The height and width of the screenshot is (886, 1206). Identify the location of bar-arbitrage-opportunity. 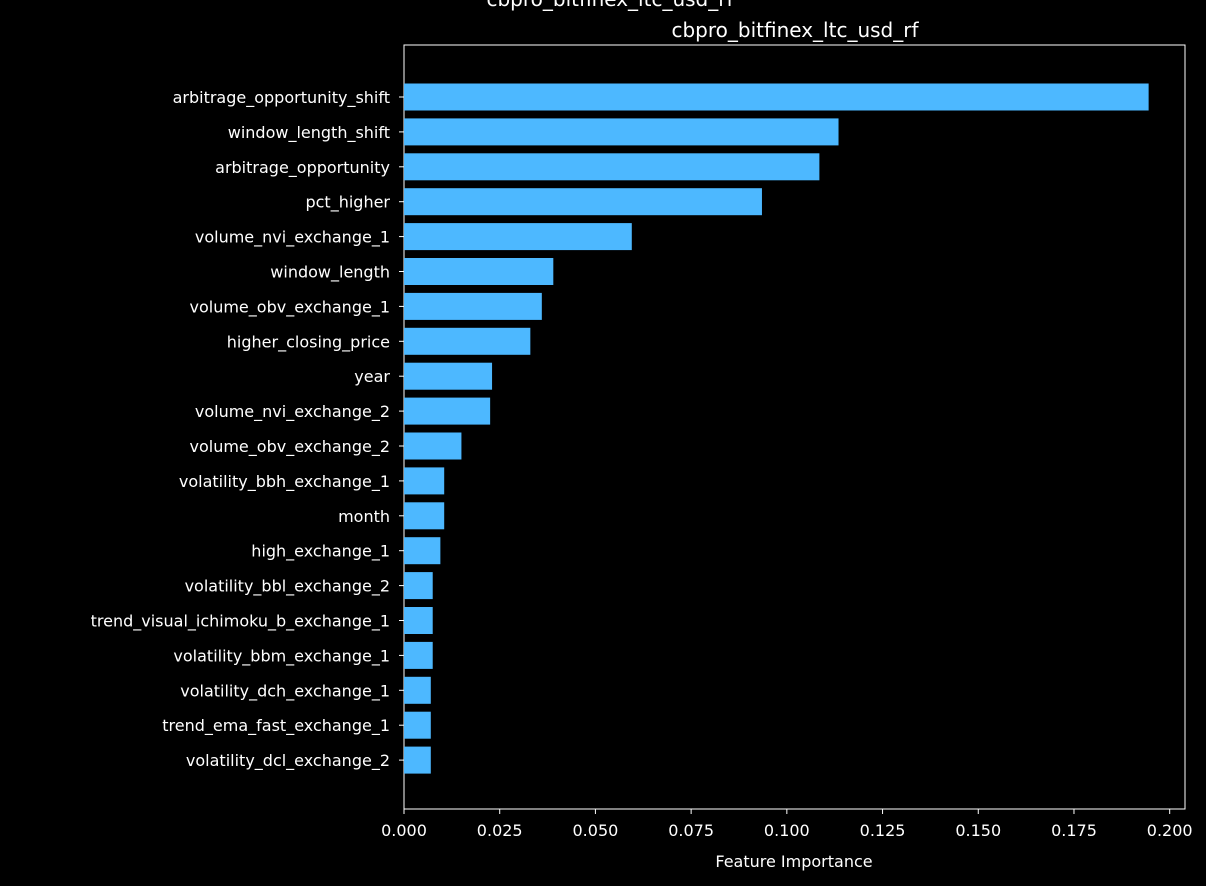
(612, 167).